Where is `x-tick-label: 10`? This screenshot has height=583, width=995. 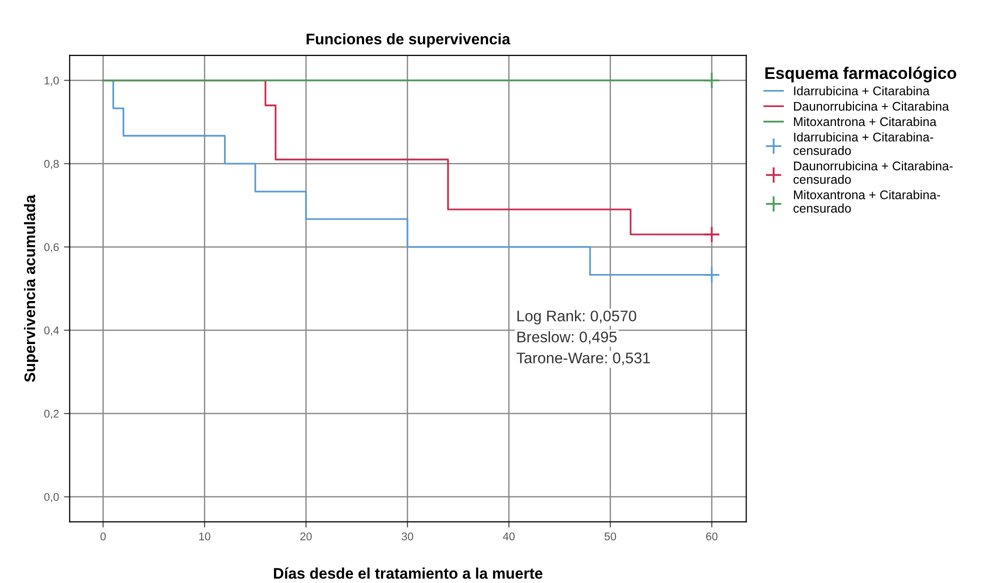 x-tick-label: 10 is located at coordinates (204, 536).